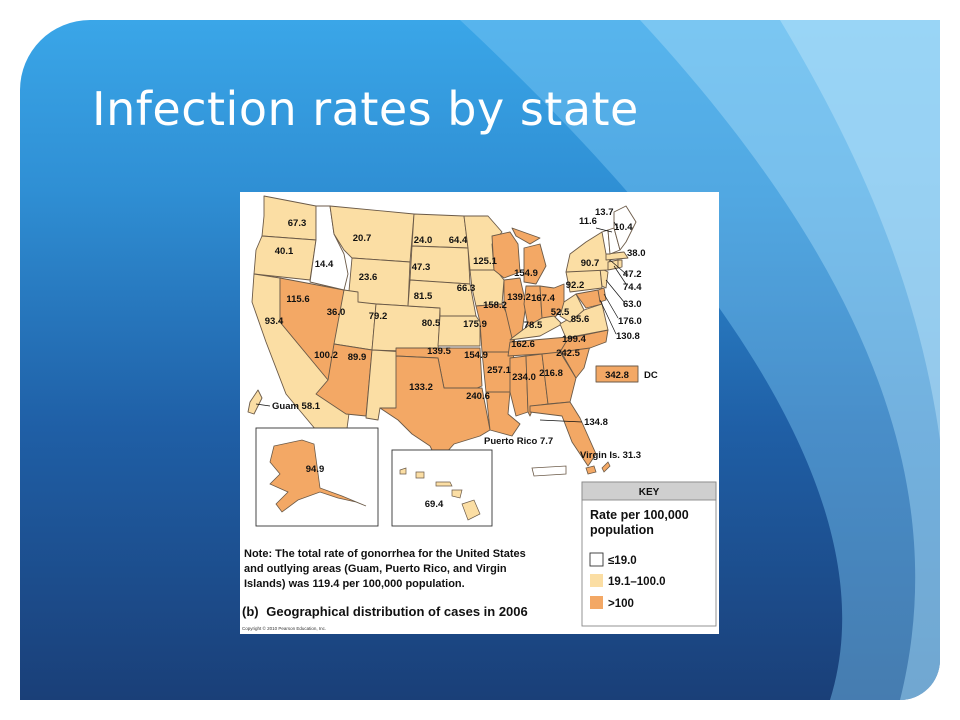 The width and height of the screenshot is (960, 720). I want to click on label-nc: 199.4, so click(574, 339).